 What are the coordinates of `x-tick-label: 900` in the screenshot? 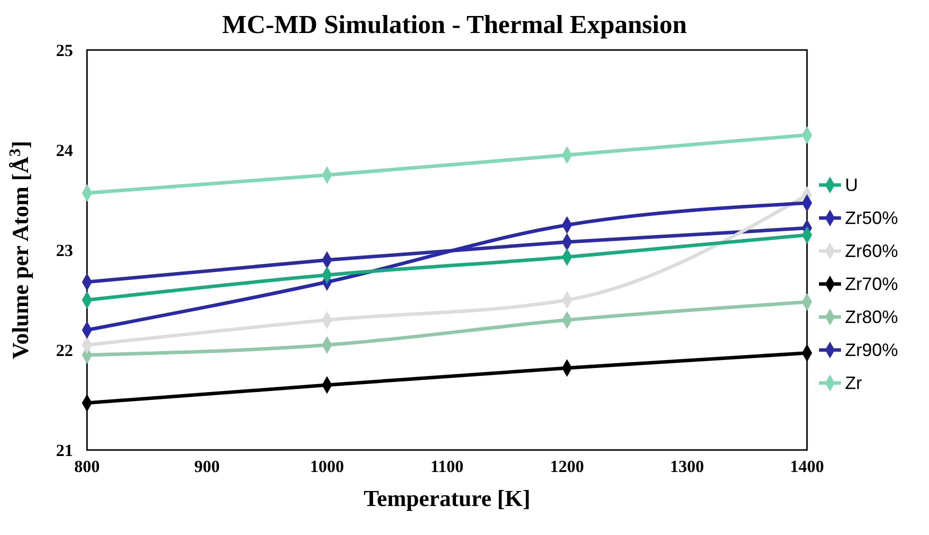 It's located at (207, 466).